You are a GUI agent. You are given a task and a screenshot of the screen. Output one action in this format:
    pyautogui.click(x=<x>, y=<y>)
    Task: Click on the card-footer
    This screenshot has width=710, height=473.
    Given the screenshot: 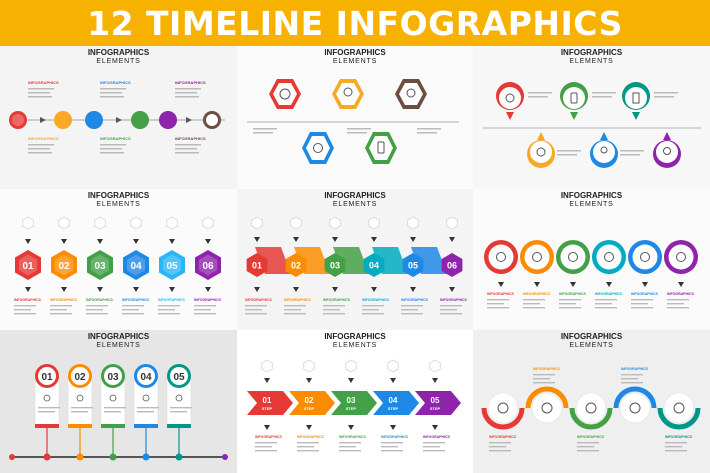 What is the action you would take?
    pyautogui.click(x=179, y=426)
    